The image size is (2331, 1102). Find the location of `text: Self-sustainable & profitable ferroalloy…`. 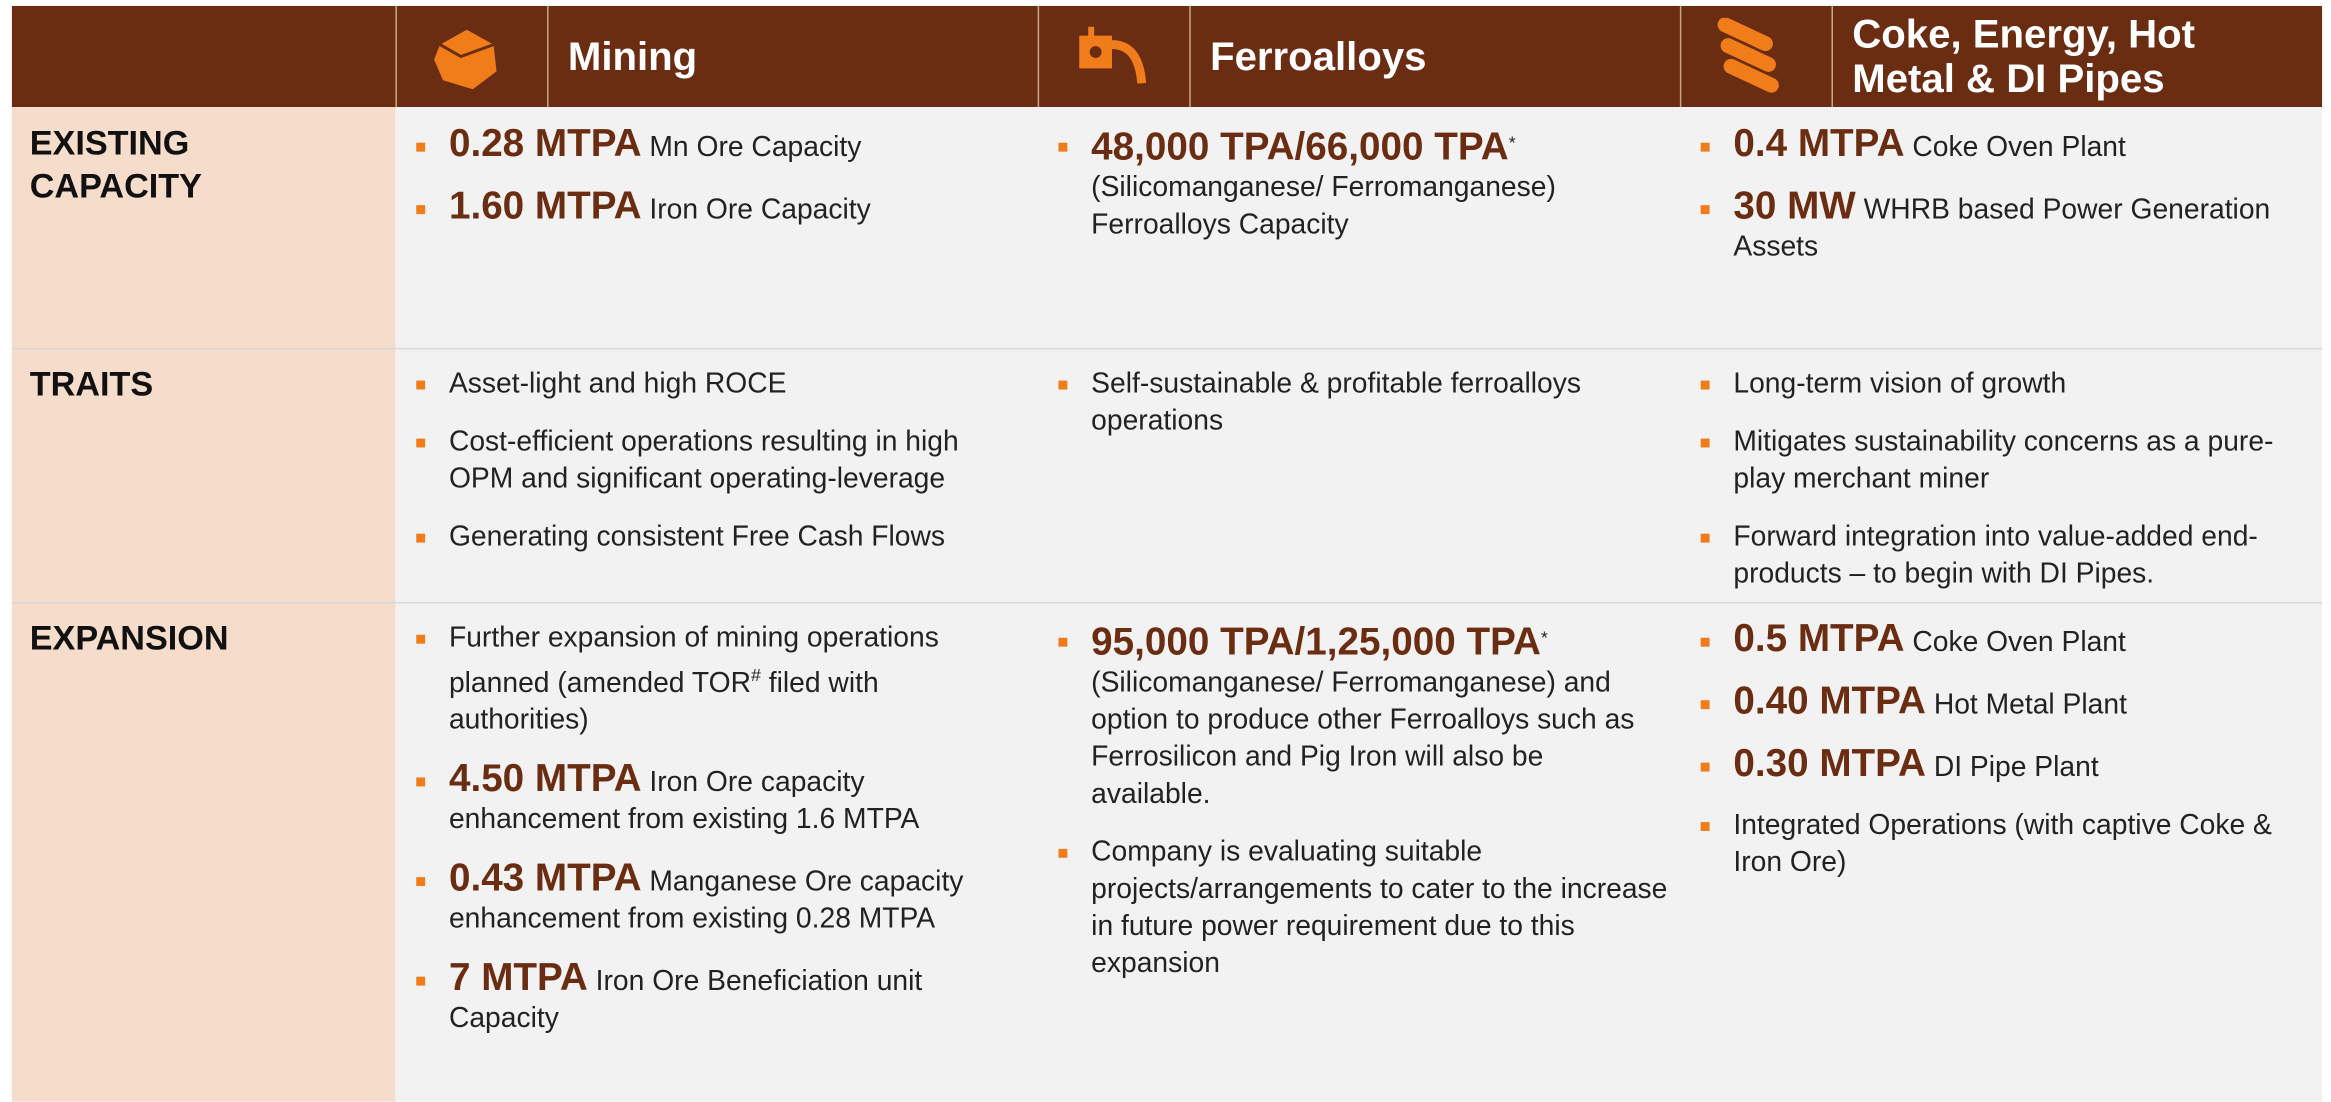

text: Self-sustainable & profitable ferroalloy… is located at coordinates (1336, 403).